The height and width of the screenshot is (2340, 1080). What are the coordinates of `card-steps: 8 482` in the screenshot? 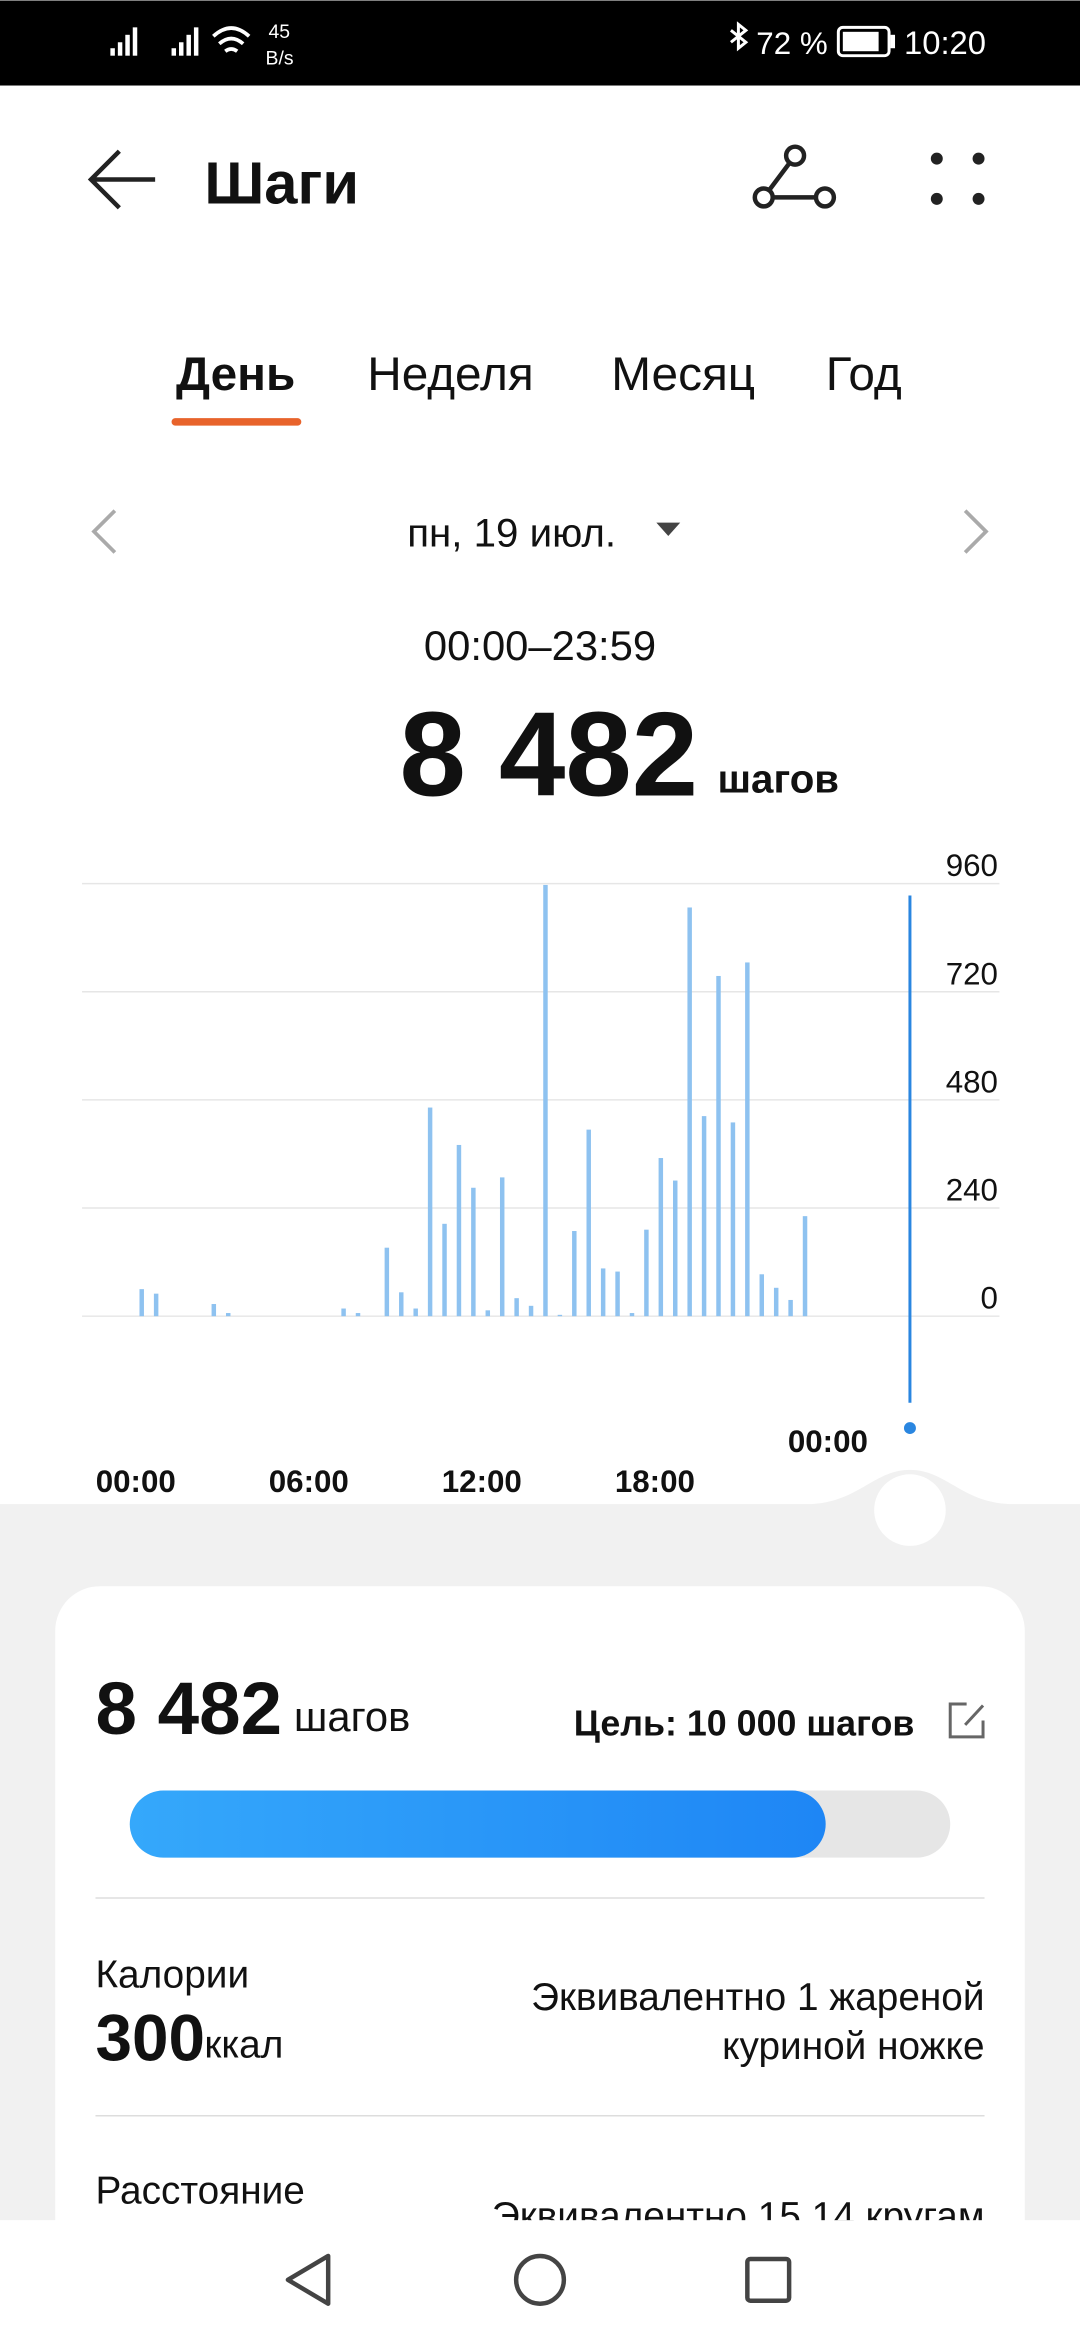 It's located at (188, 1708).